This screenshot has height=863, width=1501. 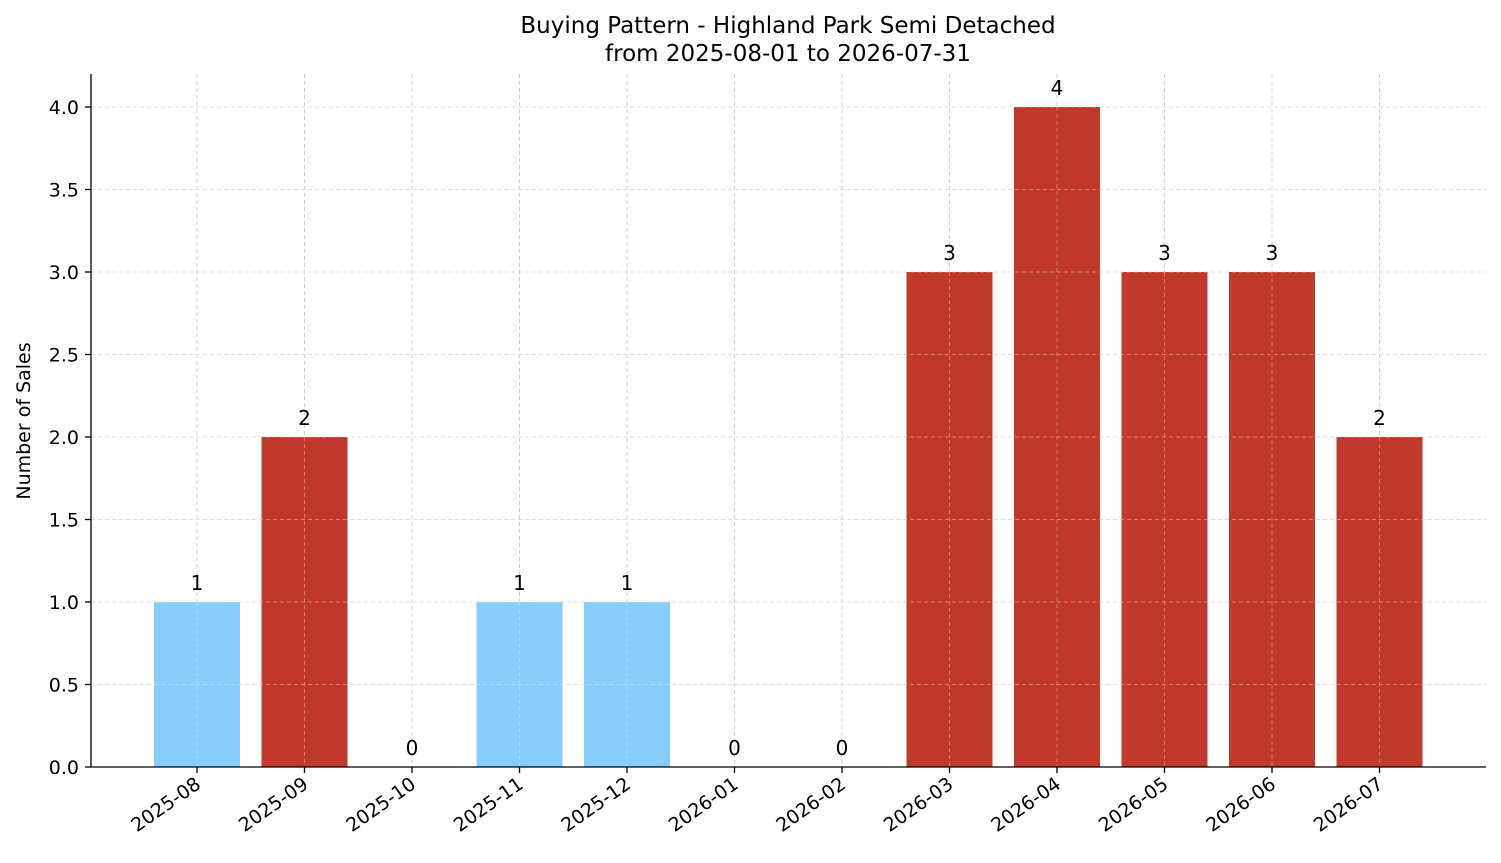 I want to click on x-tick-label: 2025-09, so click(x=274, y=805).